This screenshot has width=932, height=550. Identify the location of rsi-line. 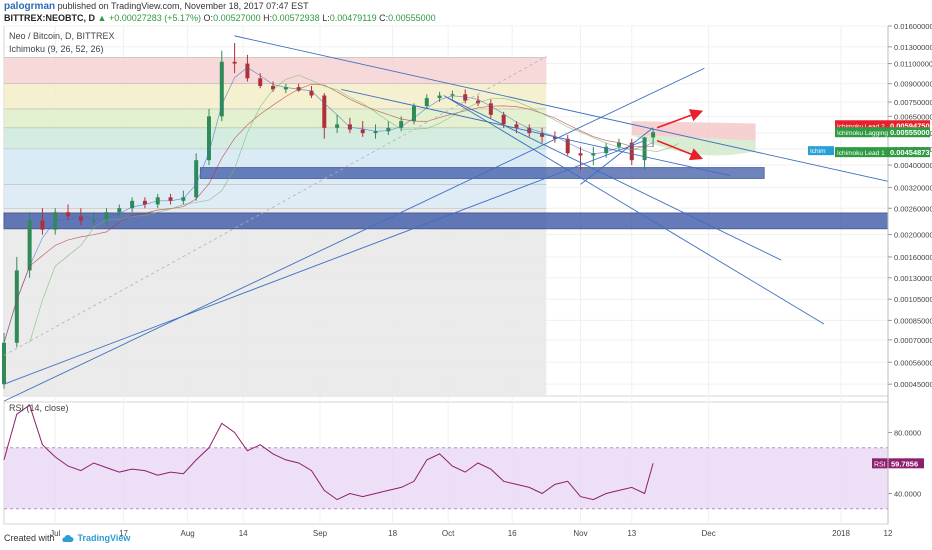
(328, 452).